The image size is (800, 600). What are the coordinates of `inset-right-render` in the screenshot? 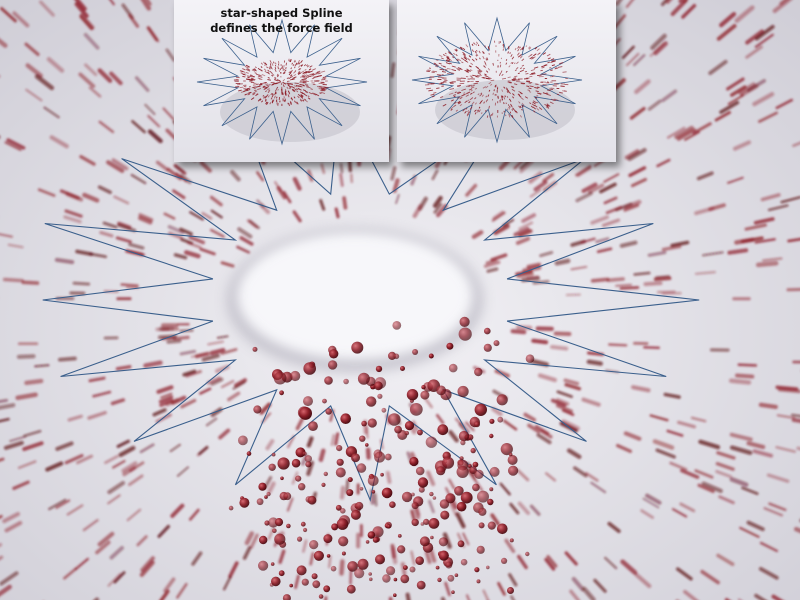 It's located at (497, 80).